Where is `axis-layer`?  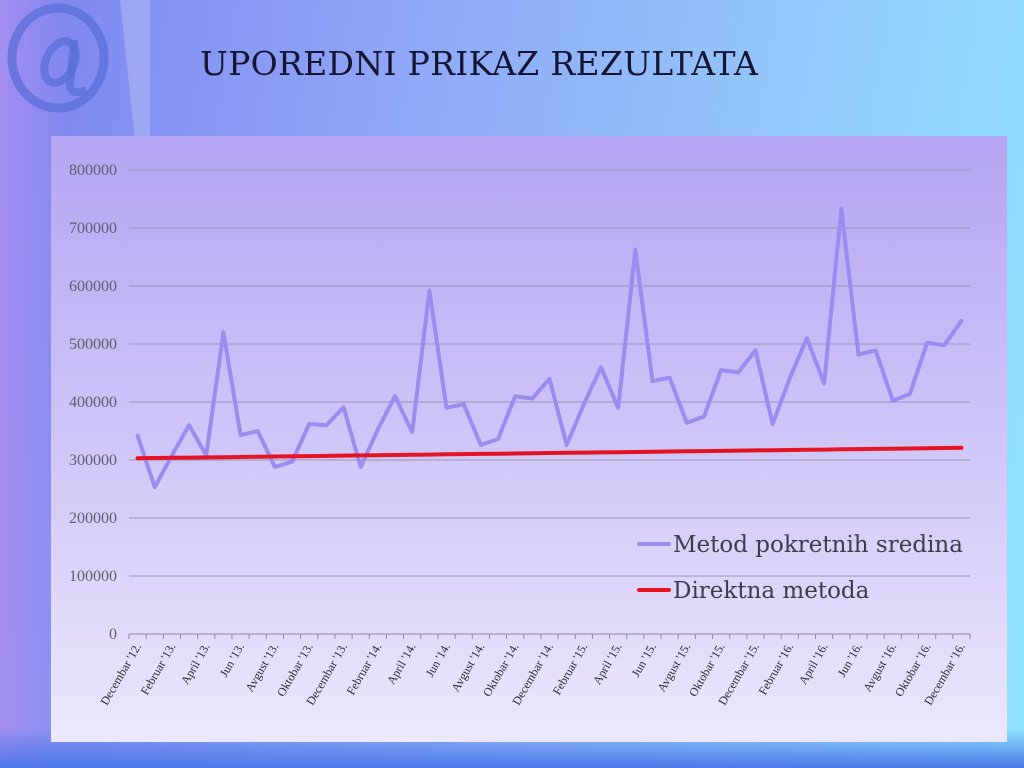
axis-layer is located at coordinates (549, 636).